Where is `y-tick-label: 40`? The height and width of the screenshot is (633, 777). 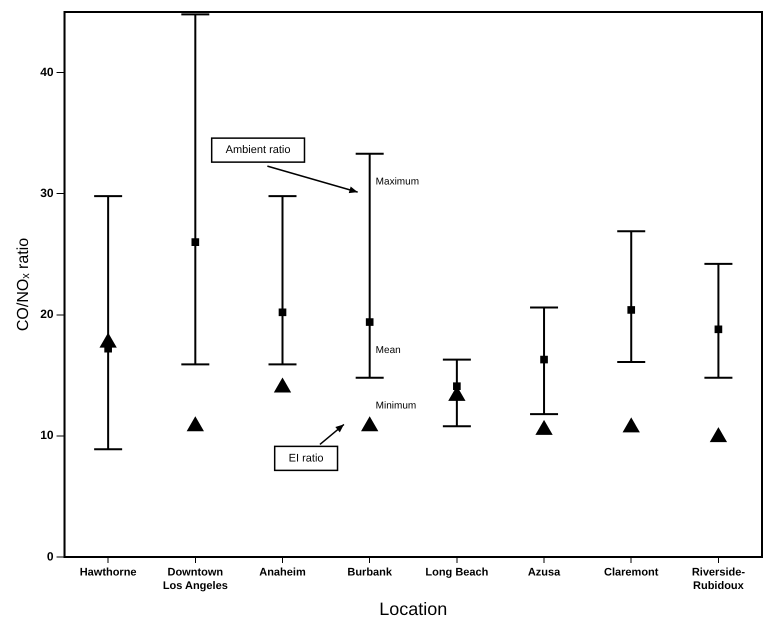
y-tick-label: 40 is located at coordinates (47, 71).